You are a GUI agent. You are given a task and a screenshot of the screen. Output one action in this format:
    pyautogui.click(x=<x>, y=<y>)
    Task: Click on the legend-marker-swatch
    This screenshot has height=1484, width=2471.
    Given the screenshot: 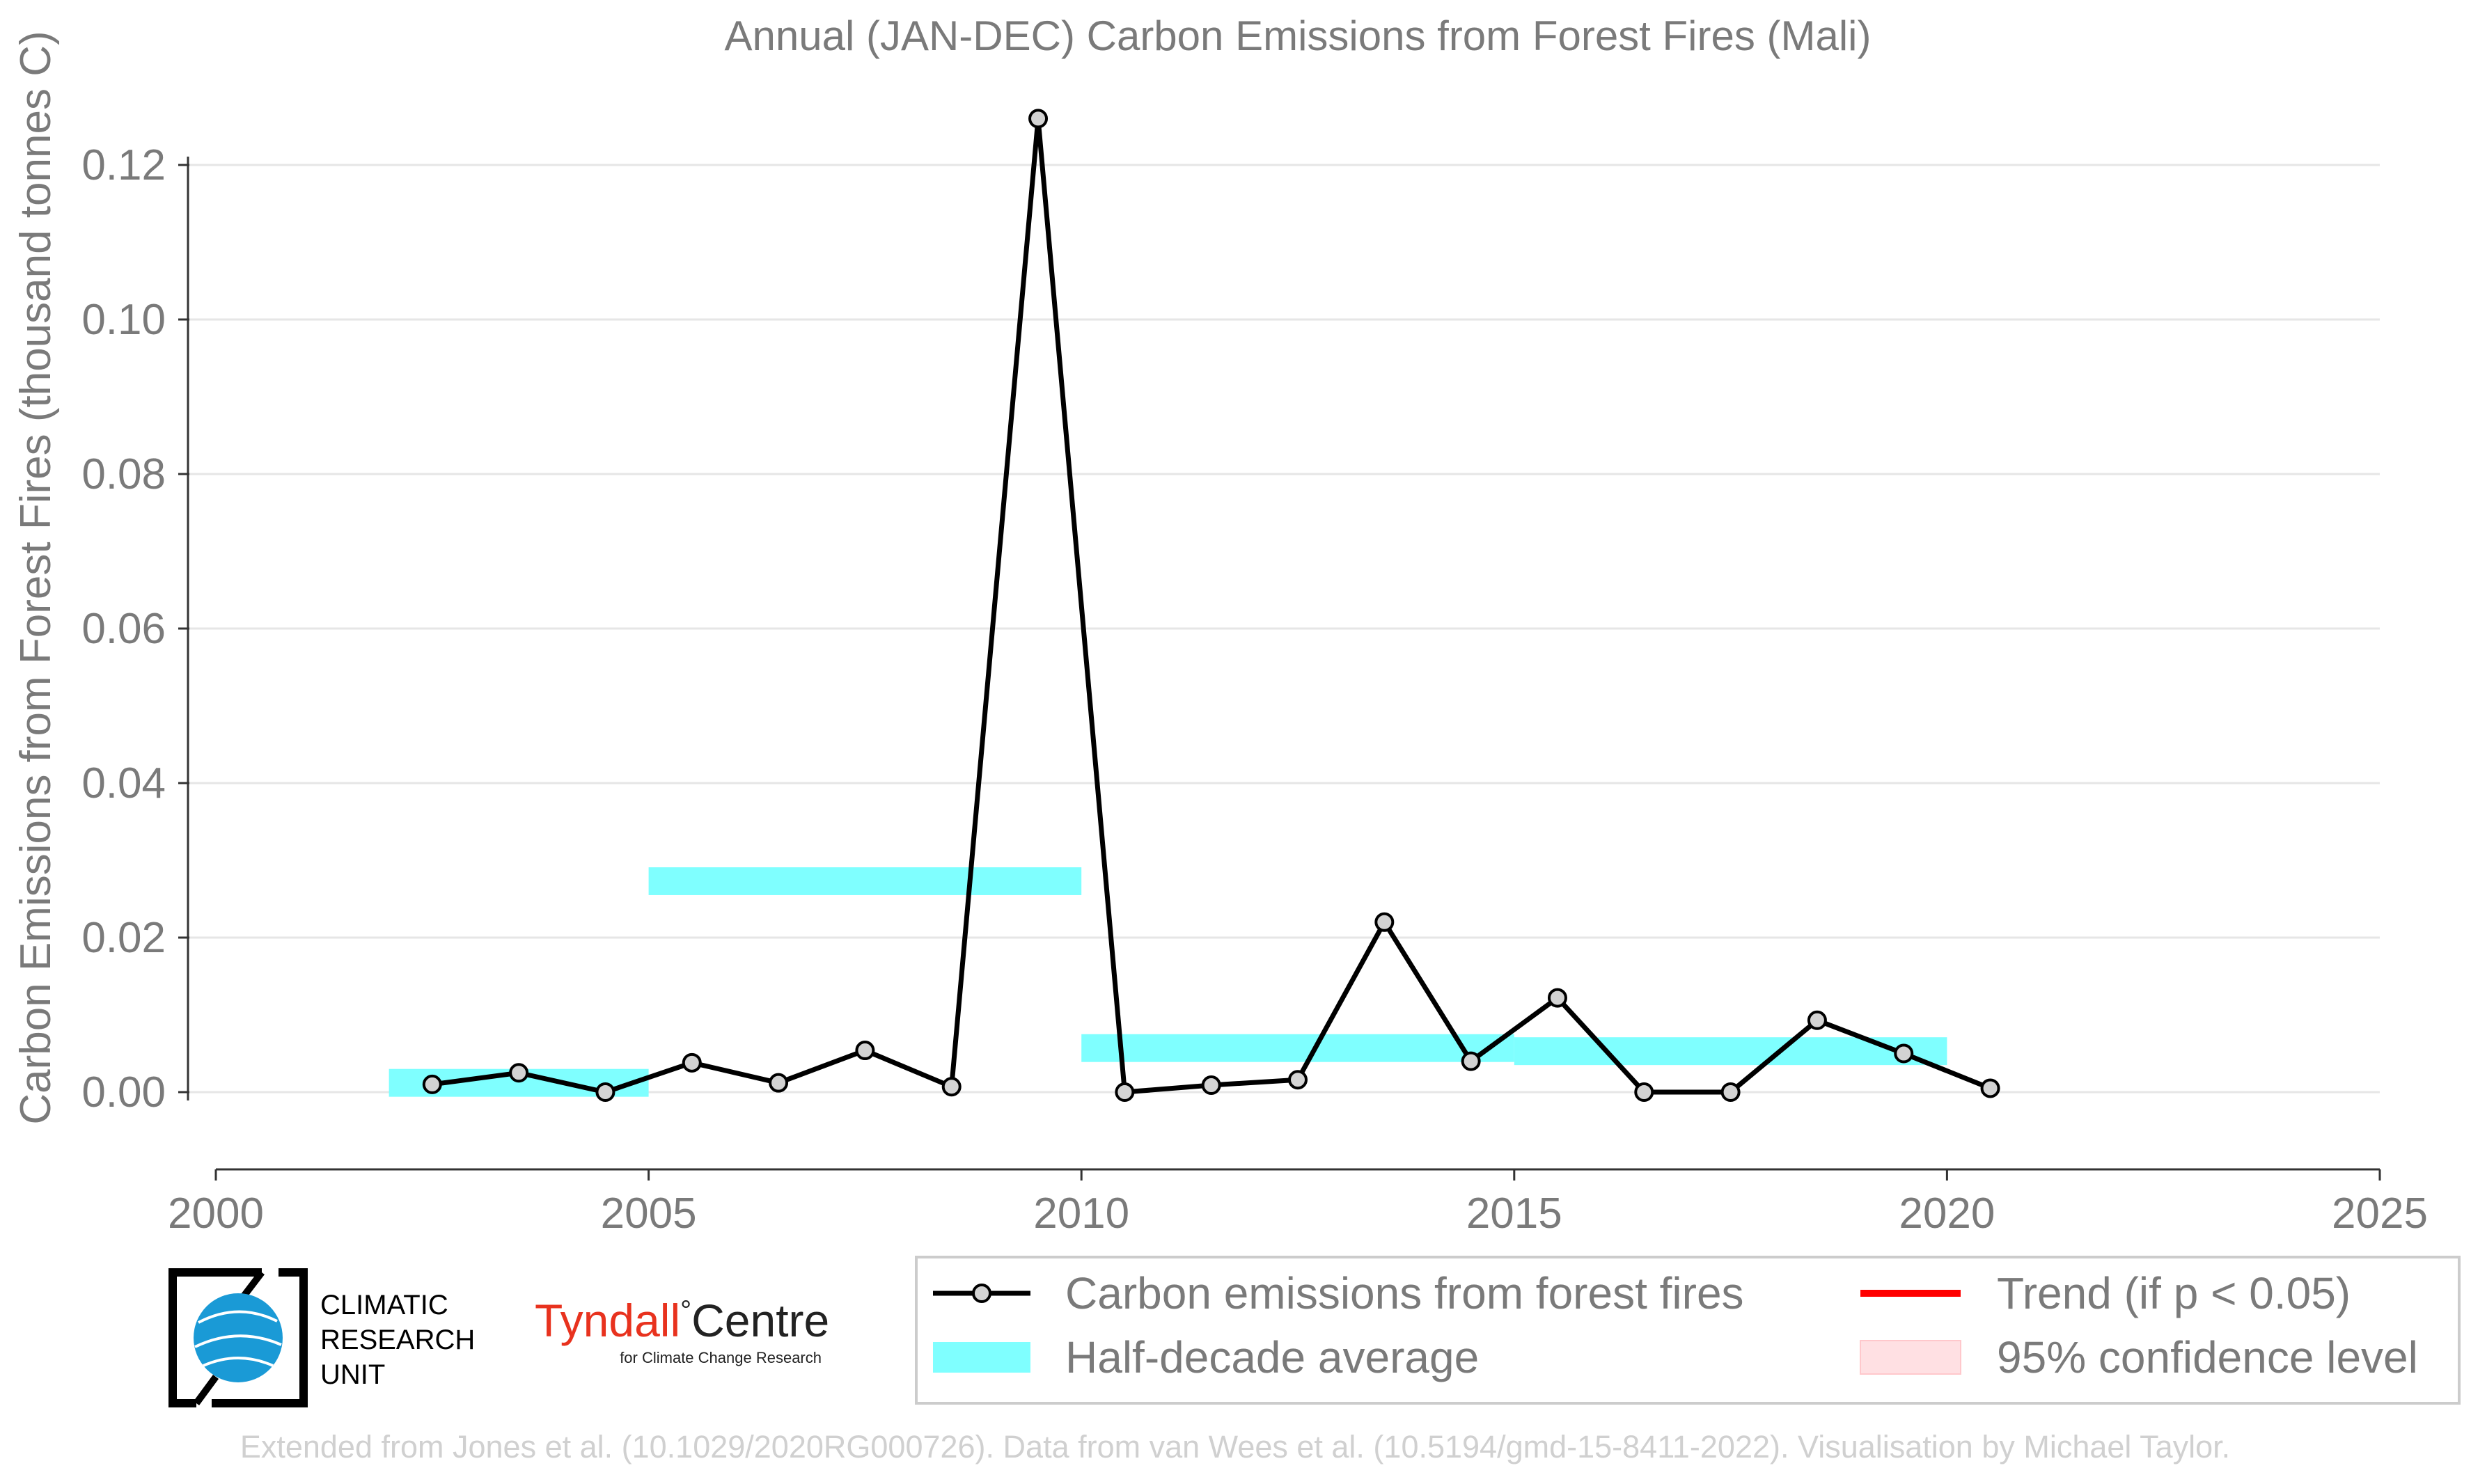 What is the action you would take?
    pyautogui.click(x=981, y=1293)
    